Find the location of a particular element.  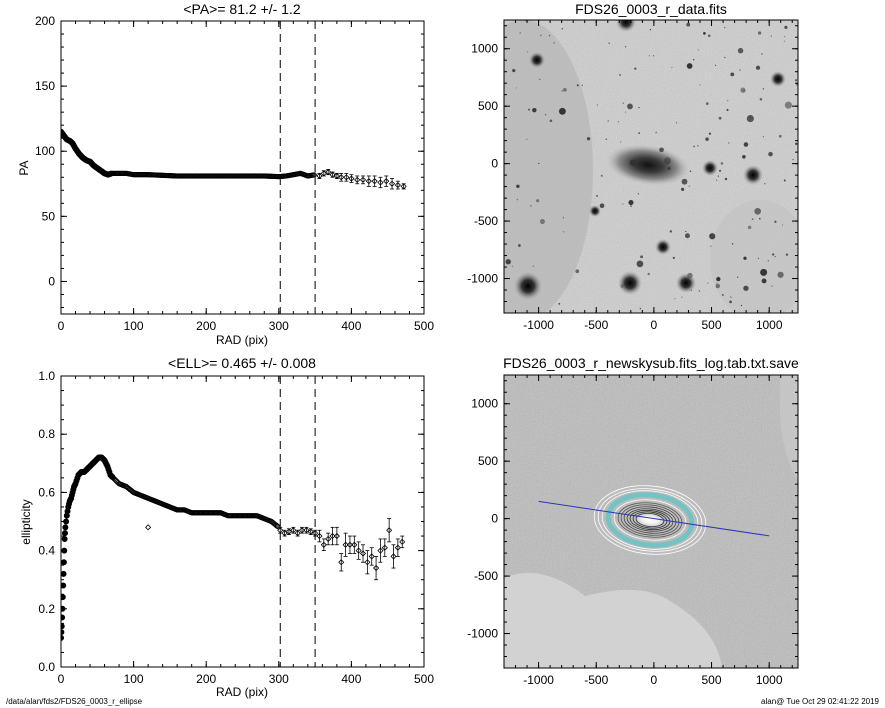

data-image-title: FDS26_0003_r_data.fits is located at coordinates (651, 9).